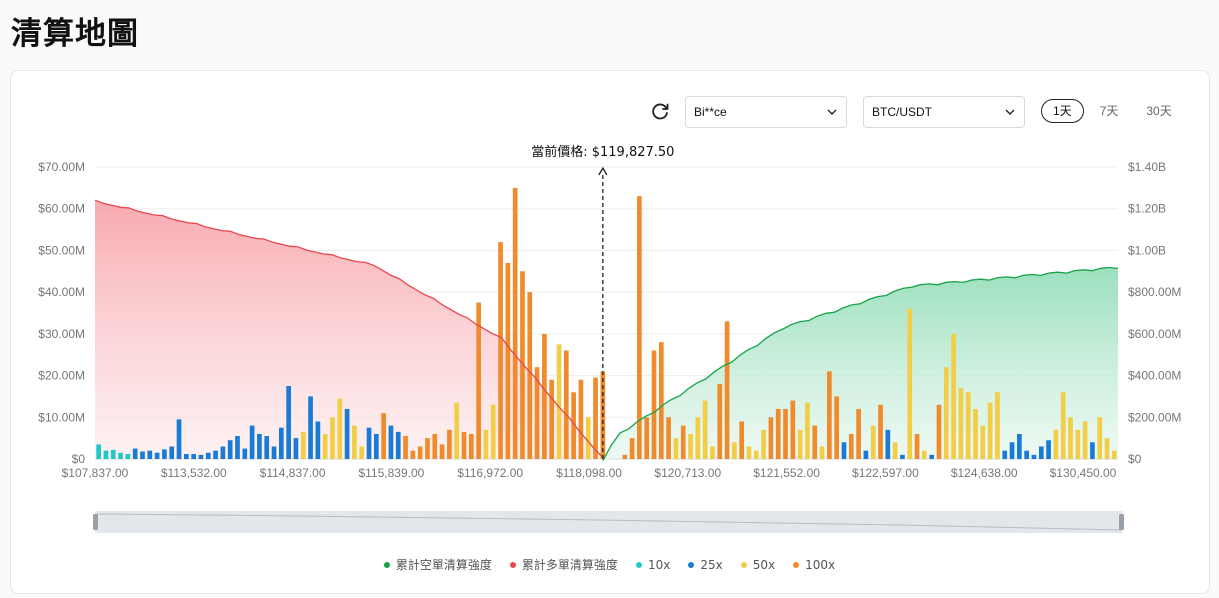  What do you see at coordinates (814, 564) in the screenshot?
I see `legend-100x: 100x` at bounding box center [814, 564].